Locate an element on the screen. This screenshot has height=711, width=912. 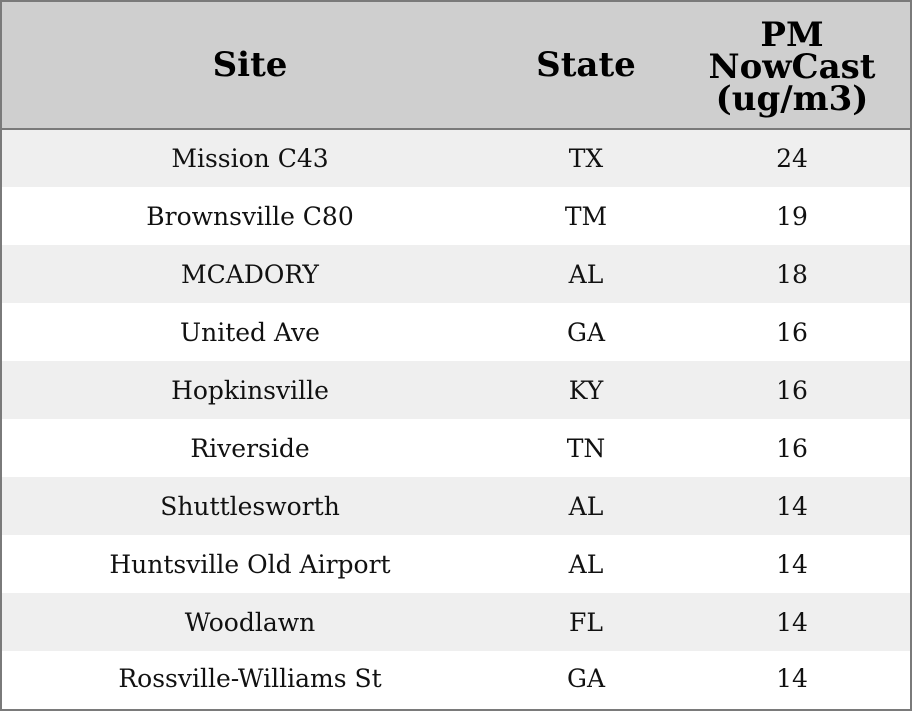
header-pm-line1: PM is located at coordinates (792, 35).